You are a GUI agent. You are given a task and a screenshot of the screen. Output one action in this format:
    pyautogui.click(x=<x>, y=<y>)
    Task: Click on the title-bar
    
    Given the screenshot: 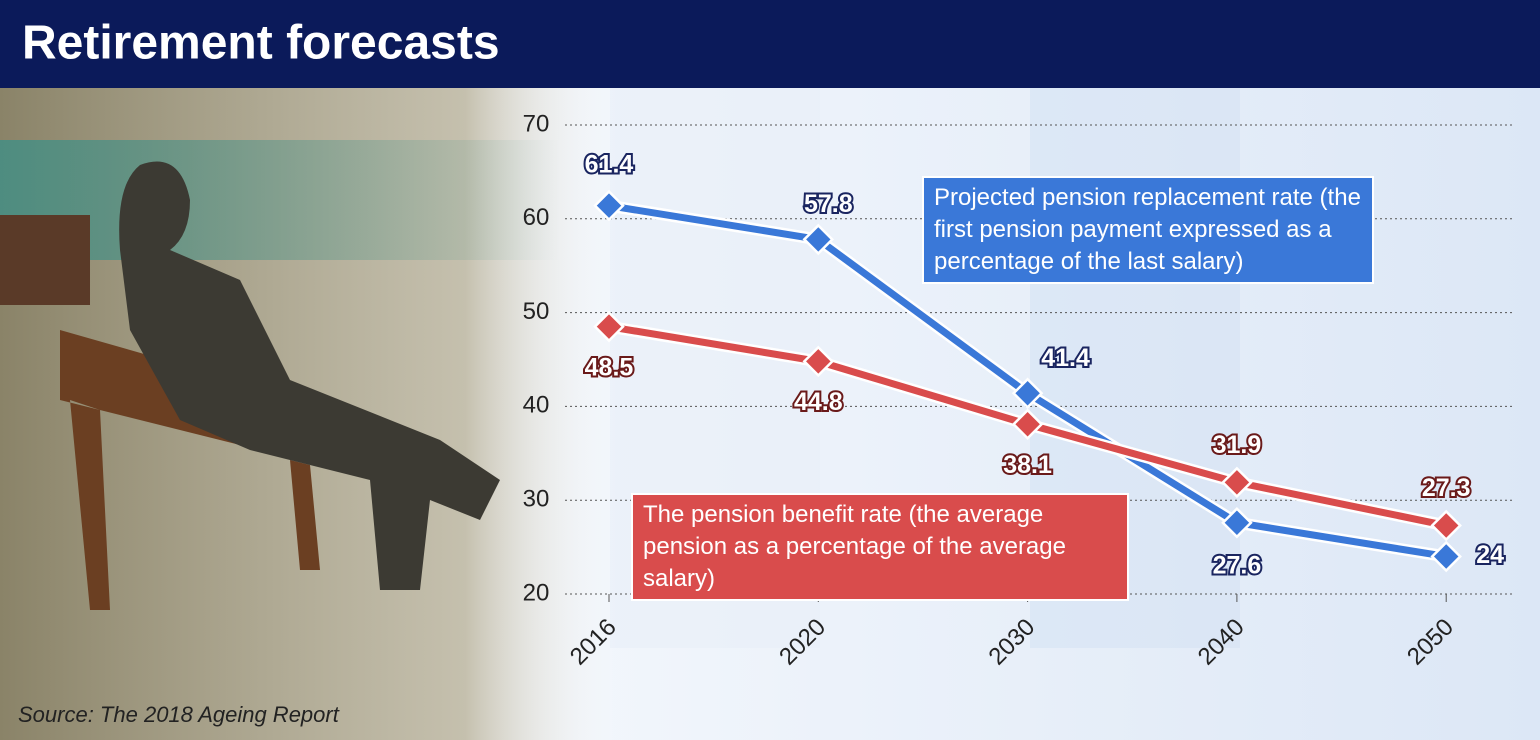 What is the action you would take?
    pyautogui.click(x=770, y=44)
    